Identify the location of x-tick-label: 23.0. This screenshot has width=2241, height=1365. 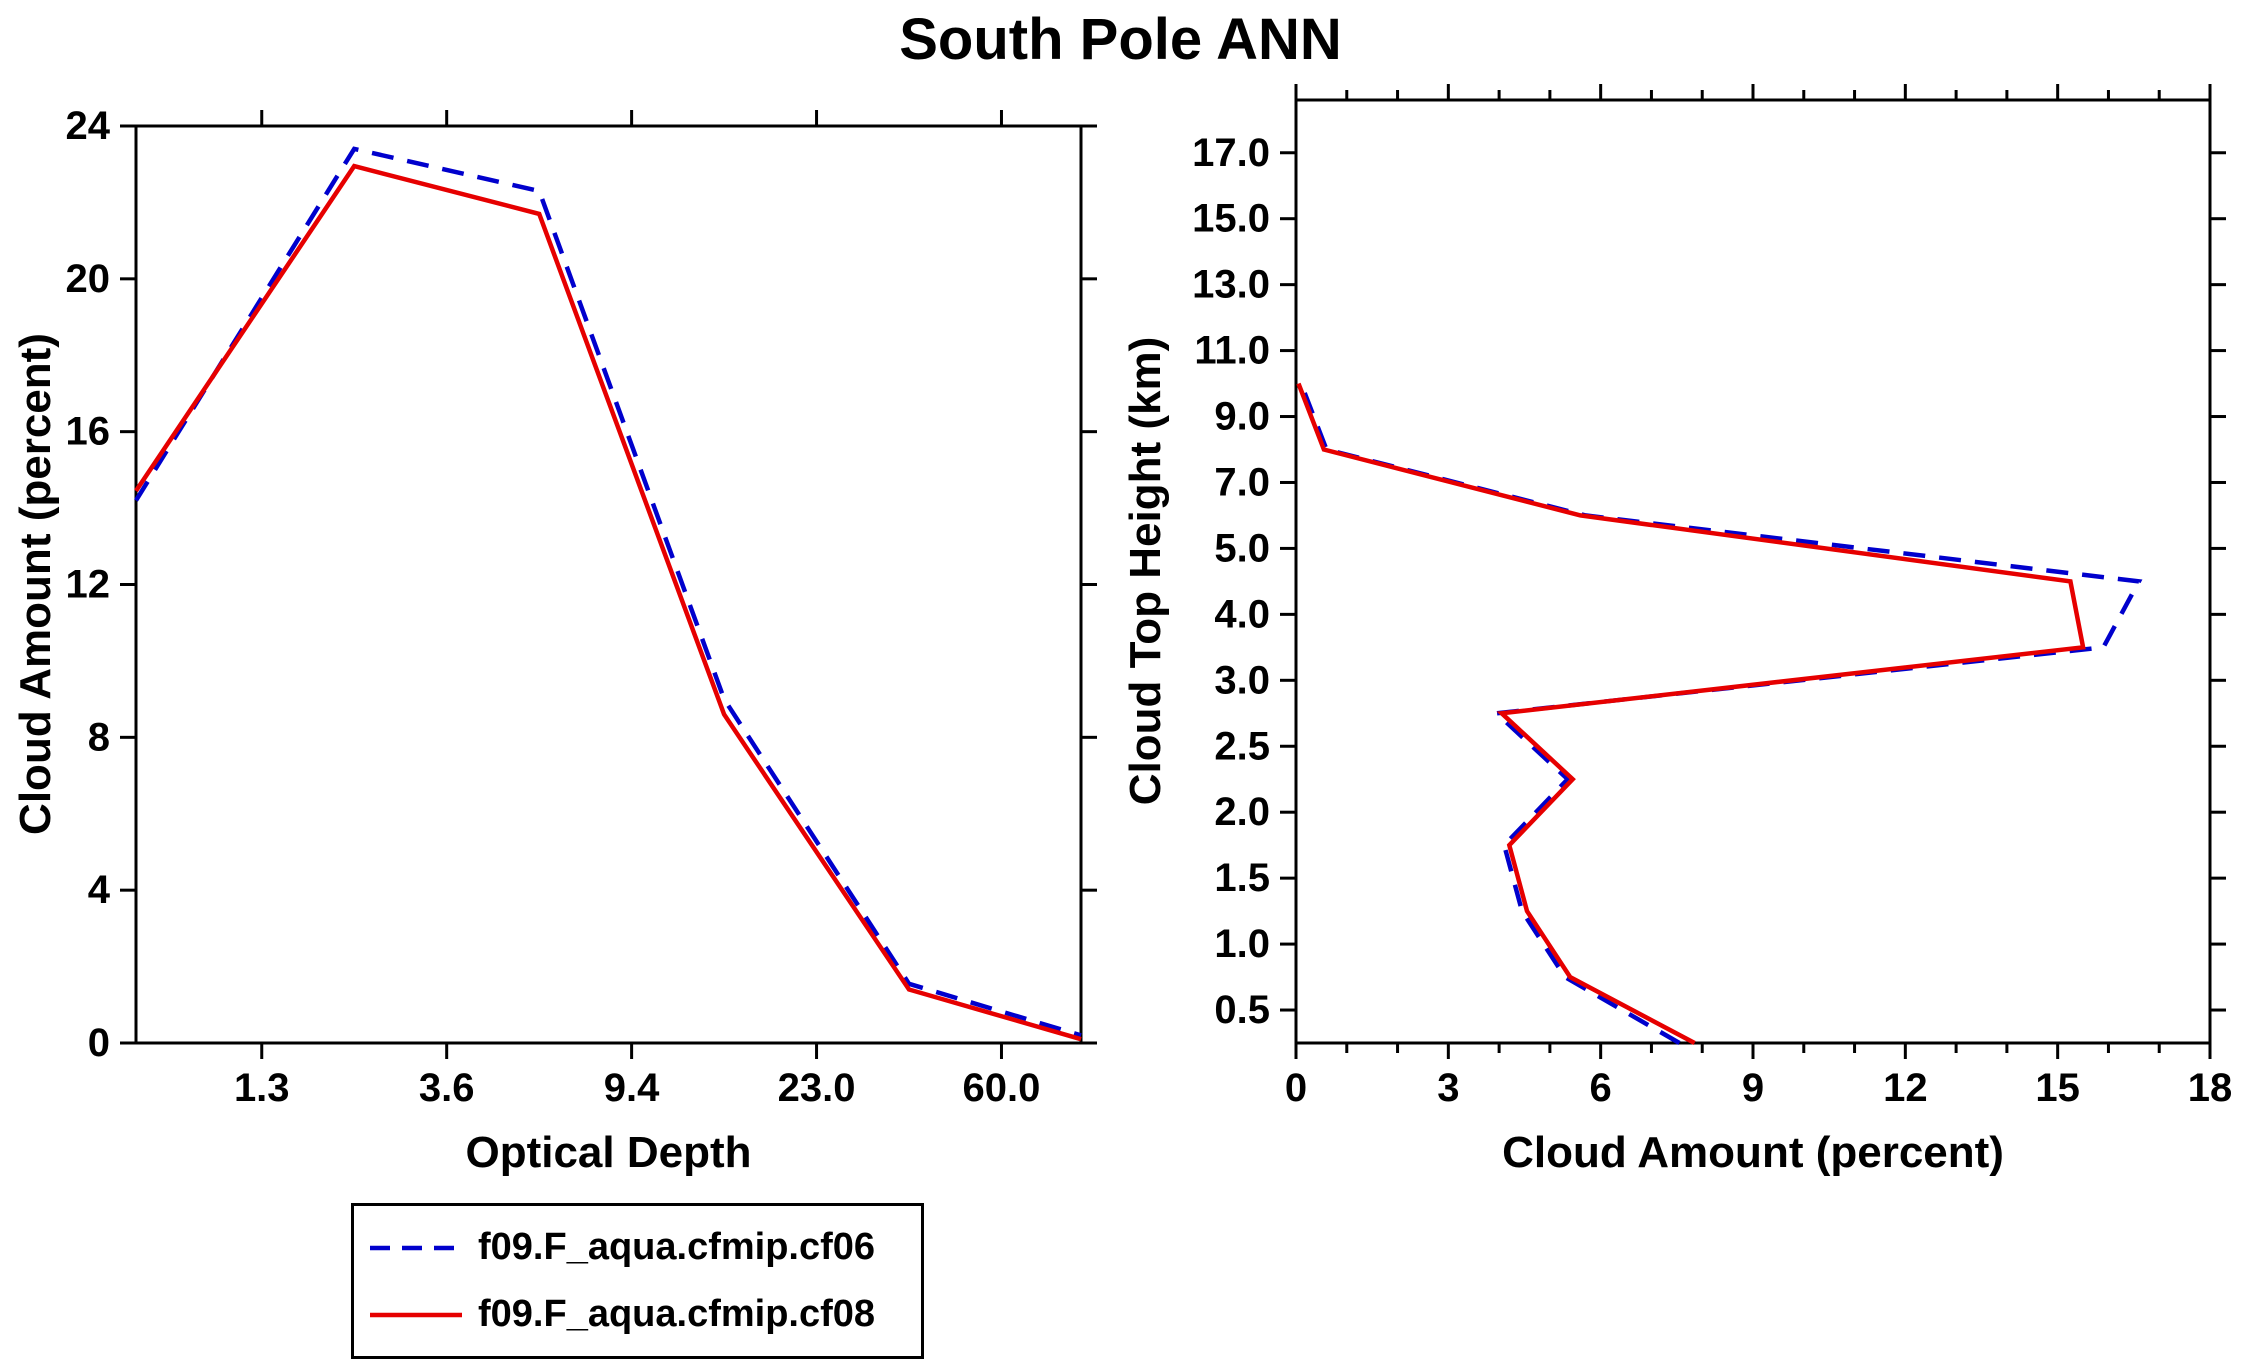
(817, 1088).